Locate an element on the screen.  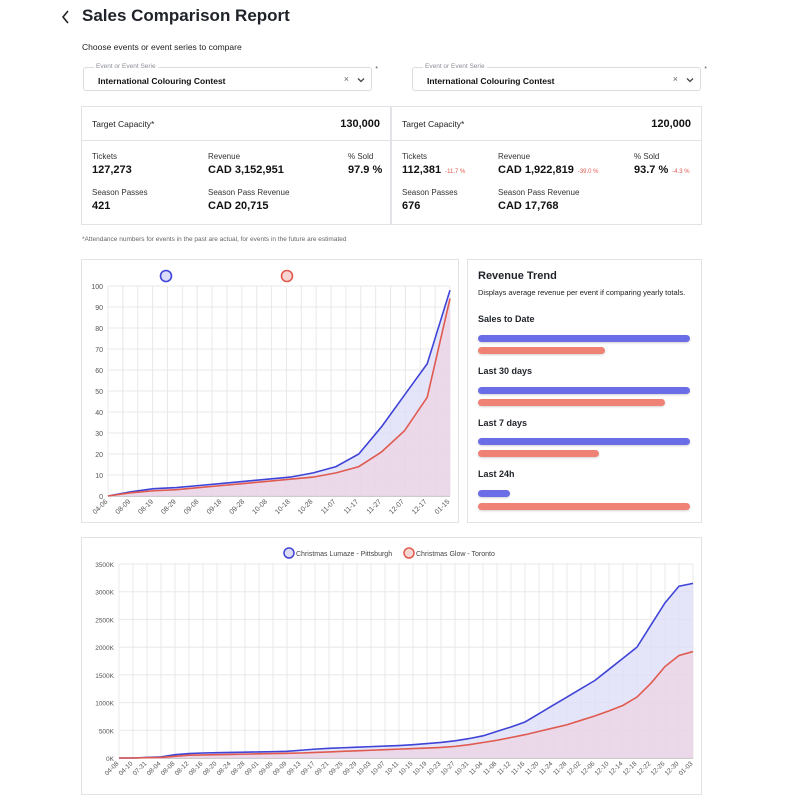
y-tick-label: 20 is located at coordinates (99, 455).